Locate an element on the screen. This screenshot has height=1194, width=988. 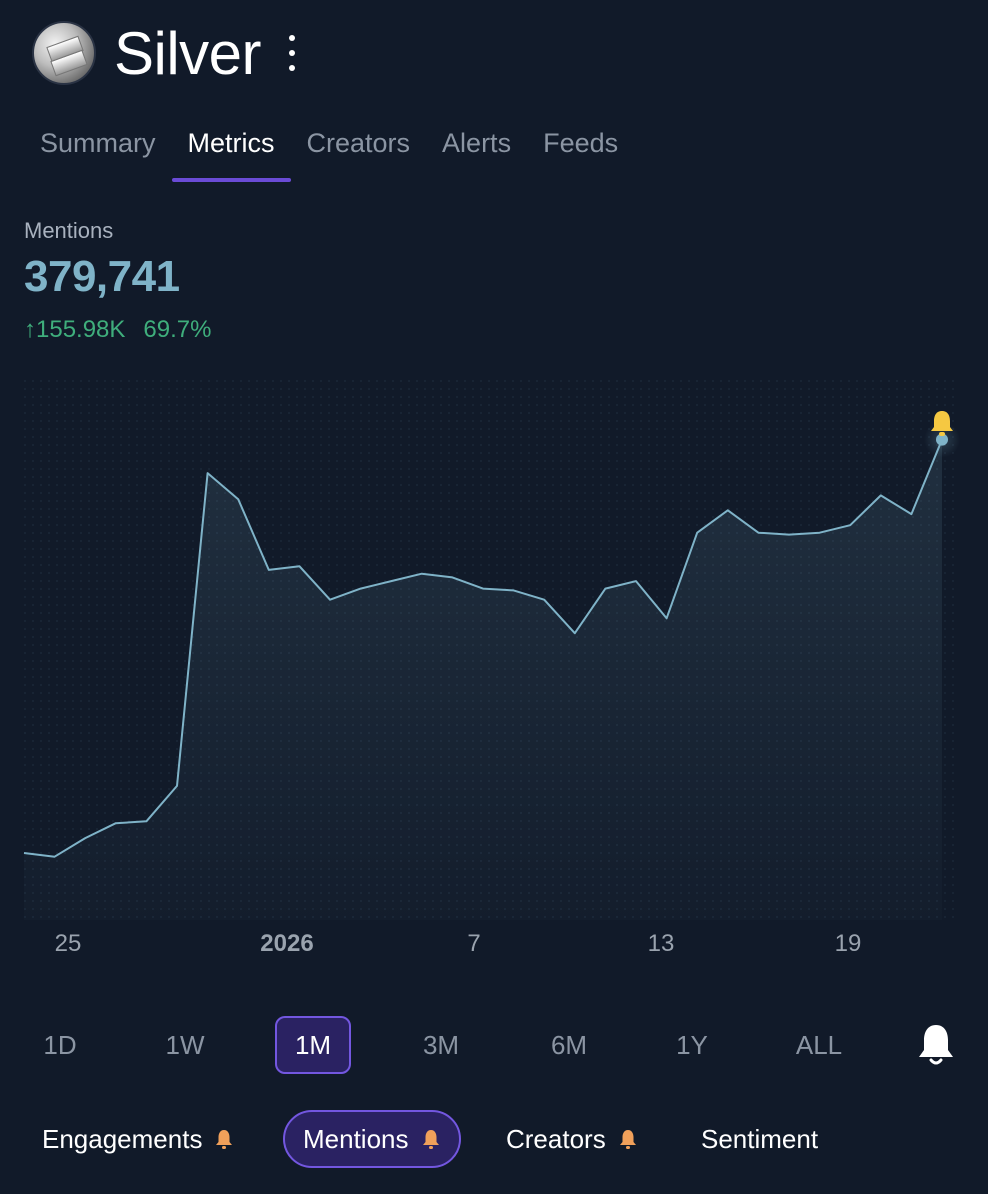
tab-feeds: Feeds is located at coordinates (581, 143).